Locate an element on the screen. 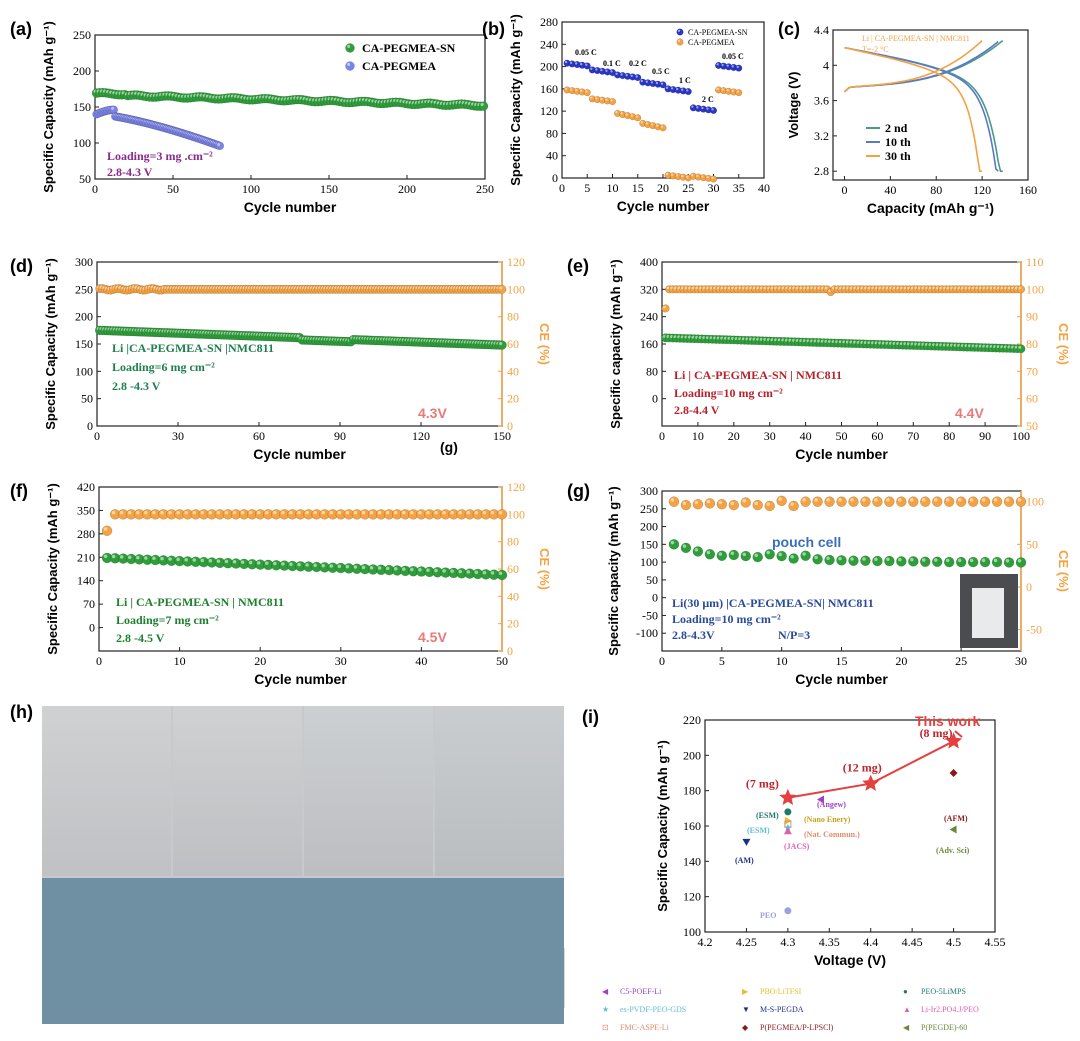 Image resolution: width=1080 pixels, height=1041 pixels. x-tick-label: 25 is located at coordinates (961, 661).